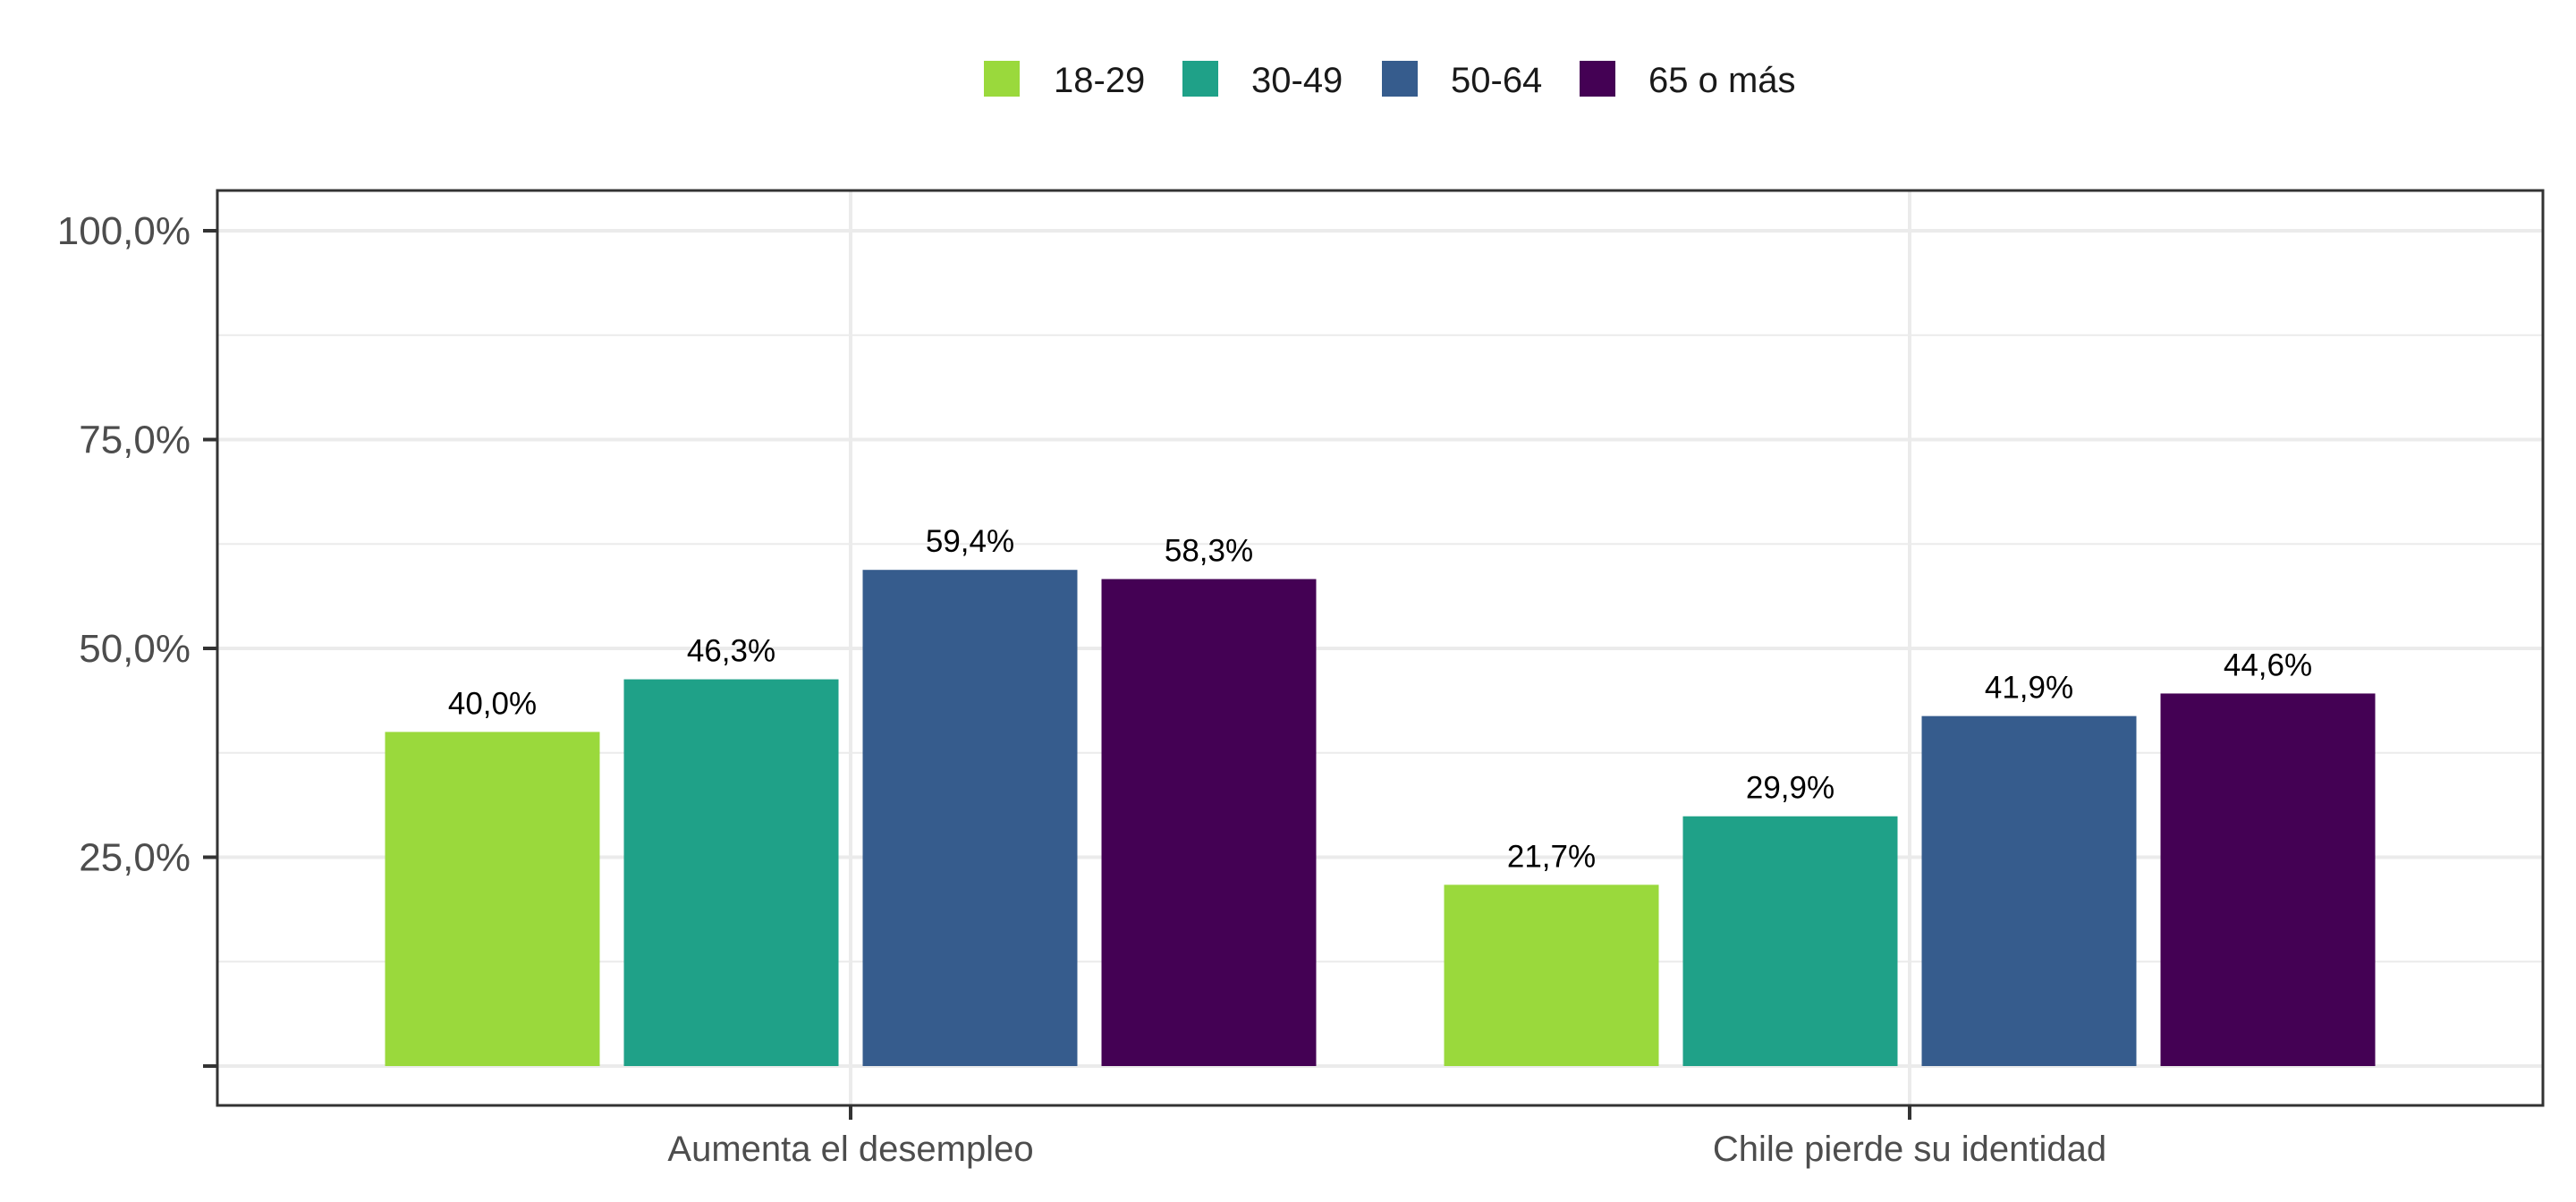 The height and width of the screenshot is (1202, 2576). I want to click on x-tick-label: Chile pierde su identidad, so click(1909, 1149).